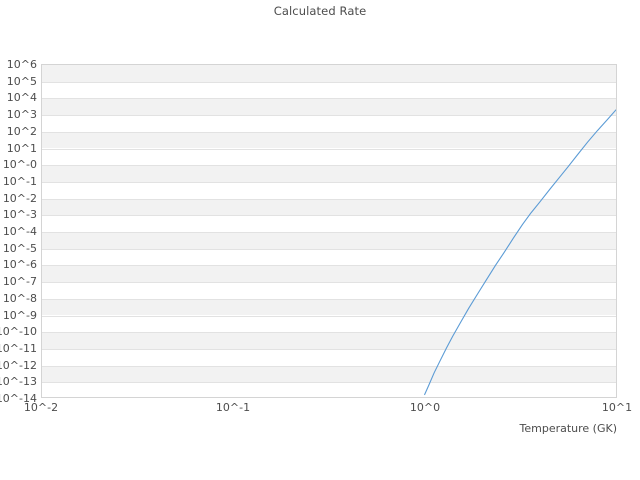 This screenshot has width=640, height=480. I want to click on y-tick-label: 10^-8, so click(19, 298).